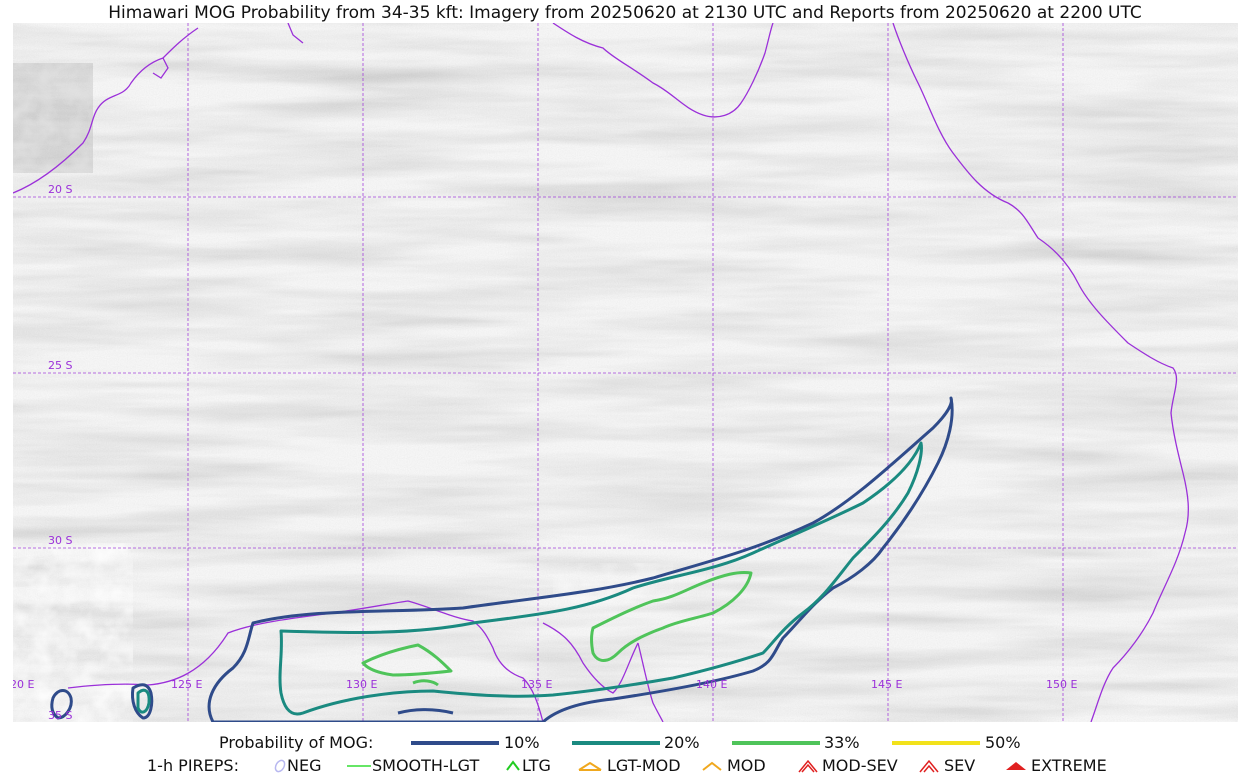 This screenshot has width=1250, height=782. I want to click on lgt-mod-icon, so click(590, 766).